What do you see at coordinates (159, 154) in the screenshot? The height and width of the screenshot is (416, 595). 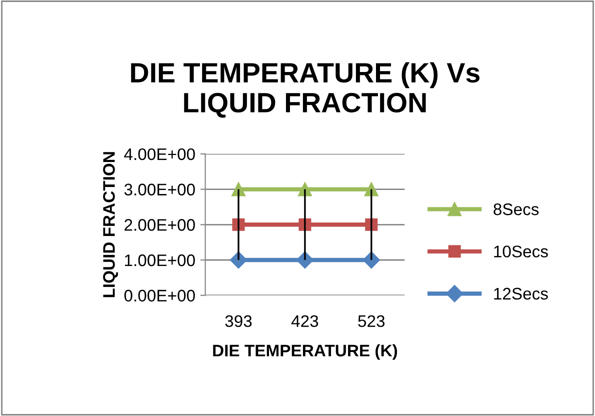 I see `y-tick-label: 4.00E+00` at bounding box center [159, 154].